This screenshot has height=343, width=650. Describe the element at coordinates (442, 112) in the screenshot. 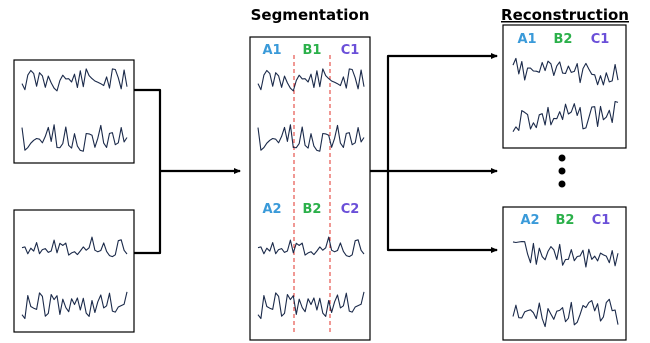

I see `arrow-to-recon-top` at that location.